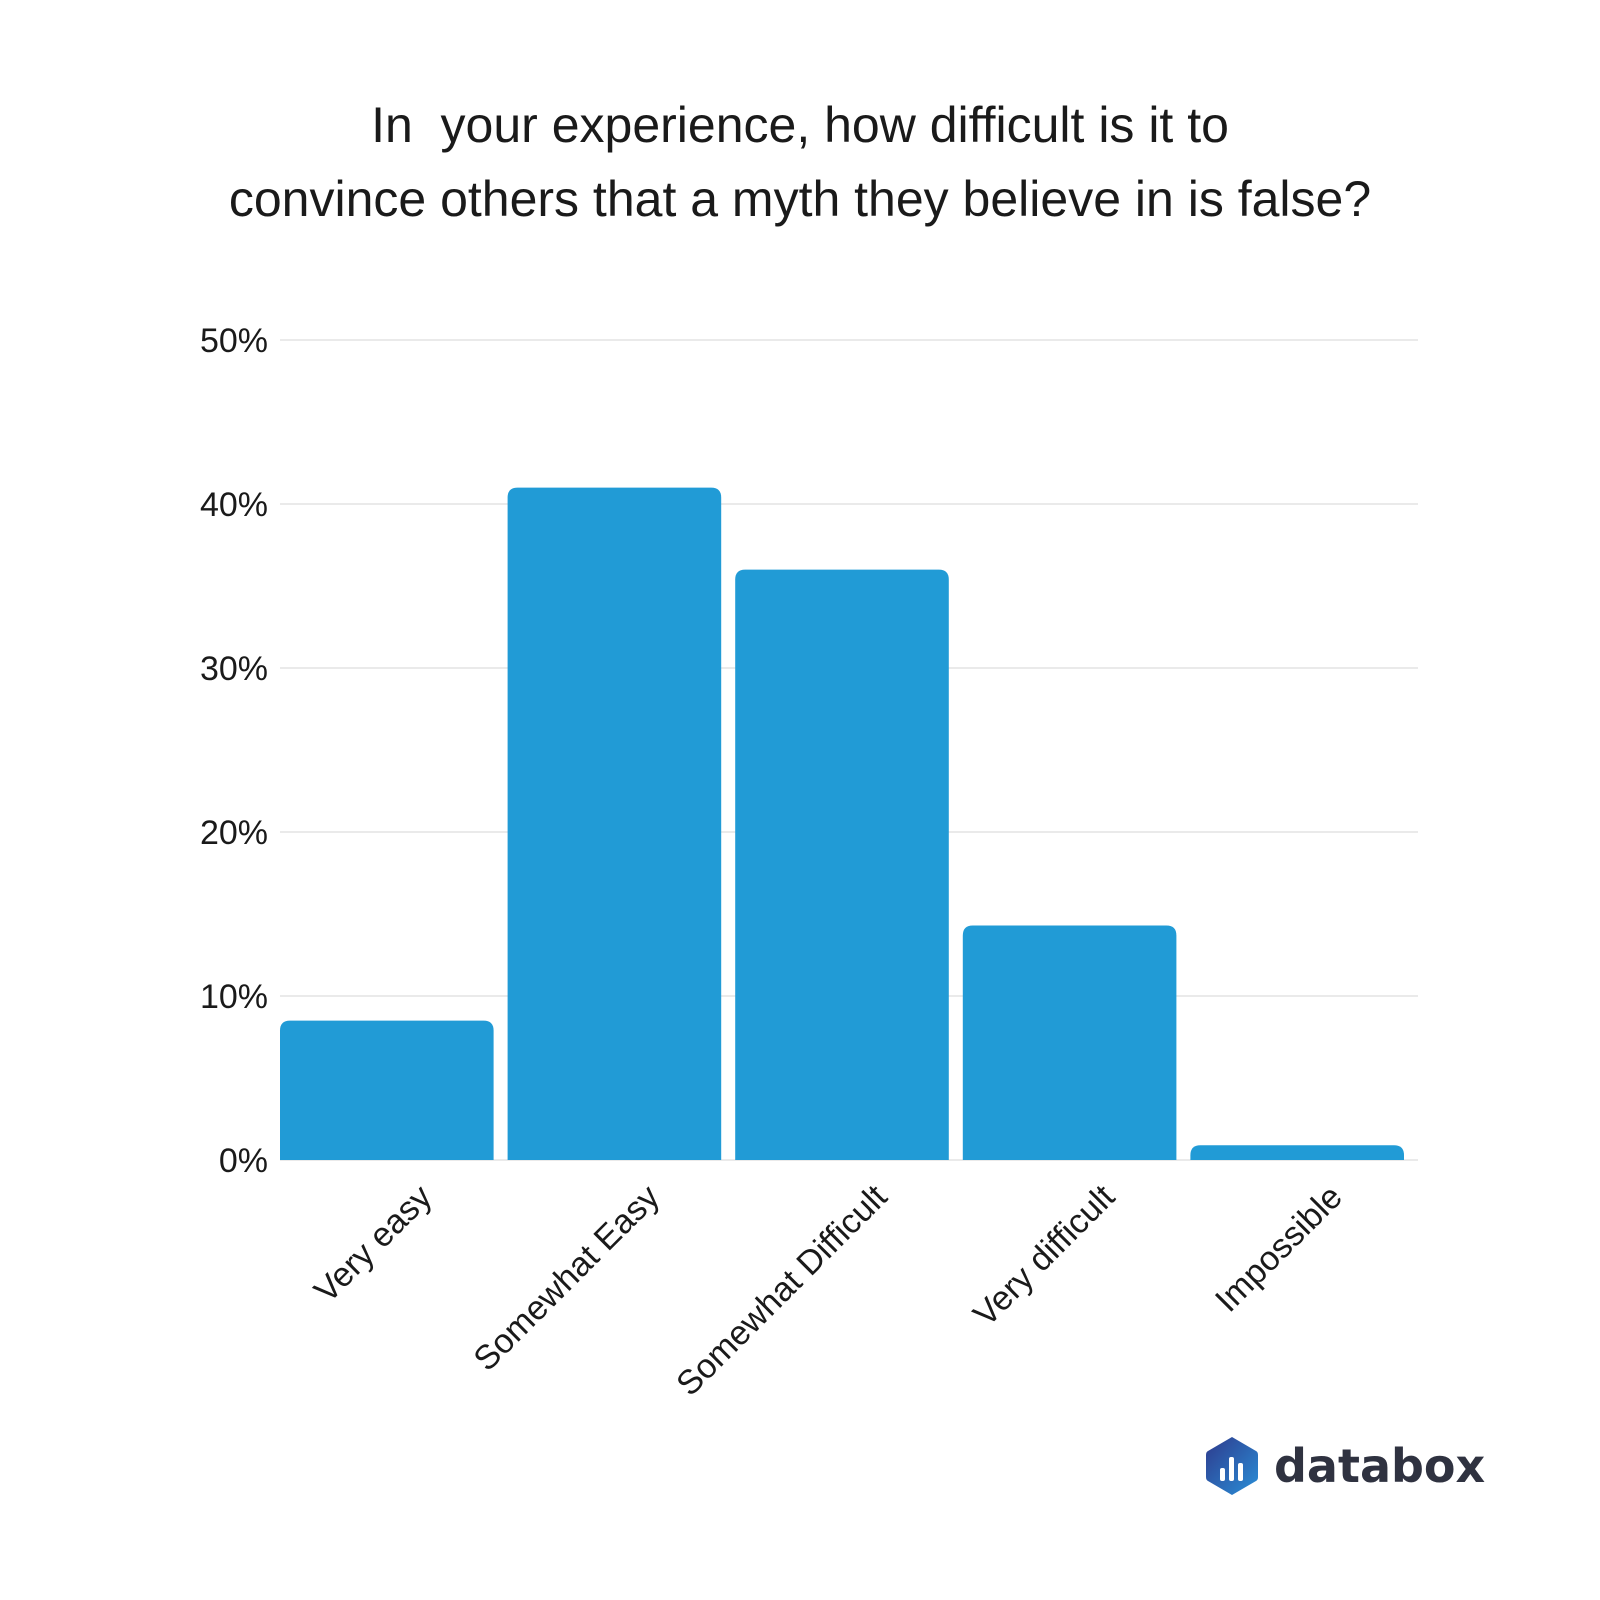  I want to click on y-tick-label: 30%, so click(234, 669).